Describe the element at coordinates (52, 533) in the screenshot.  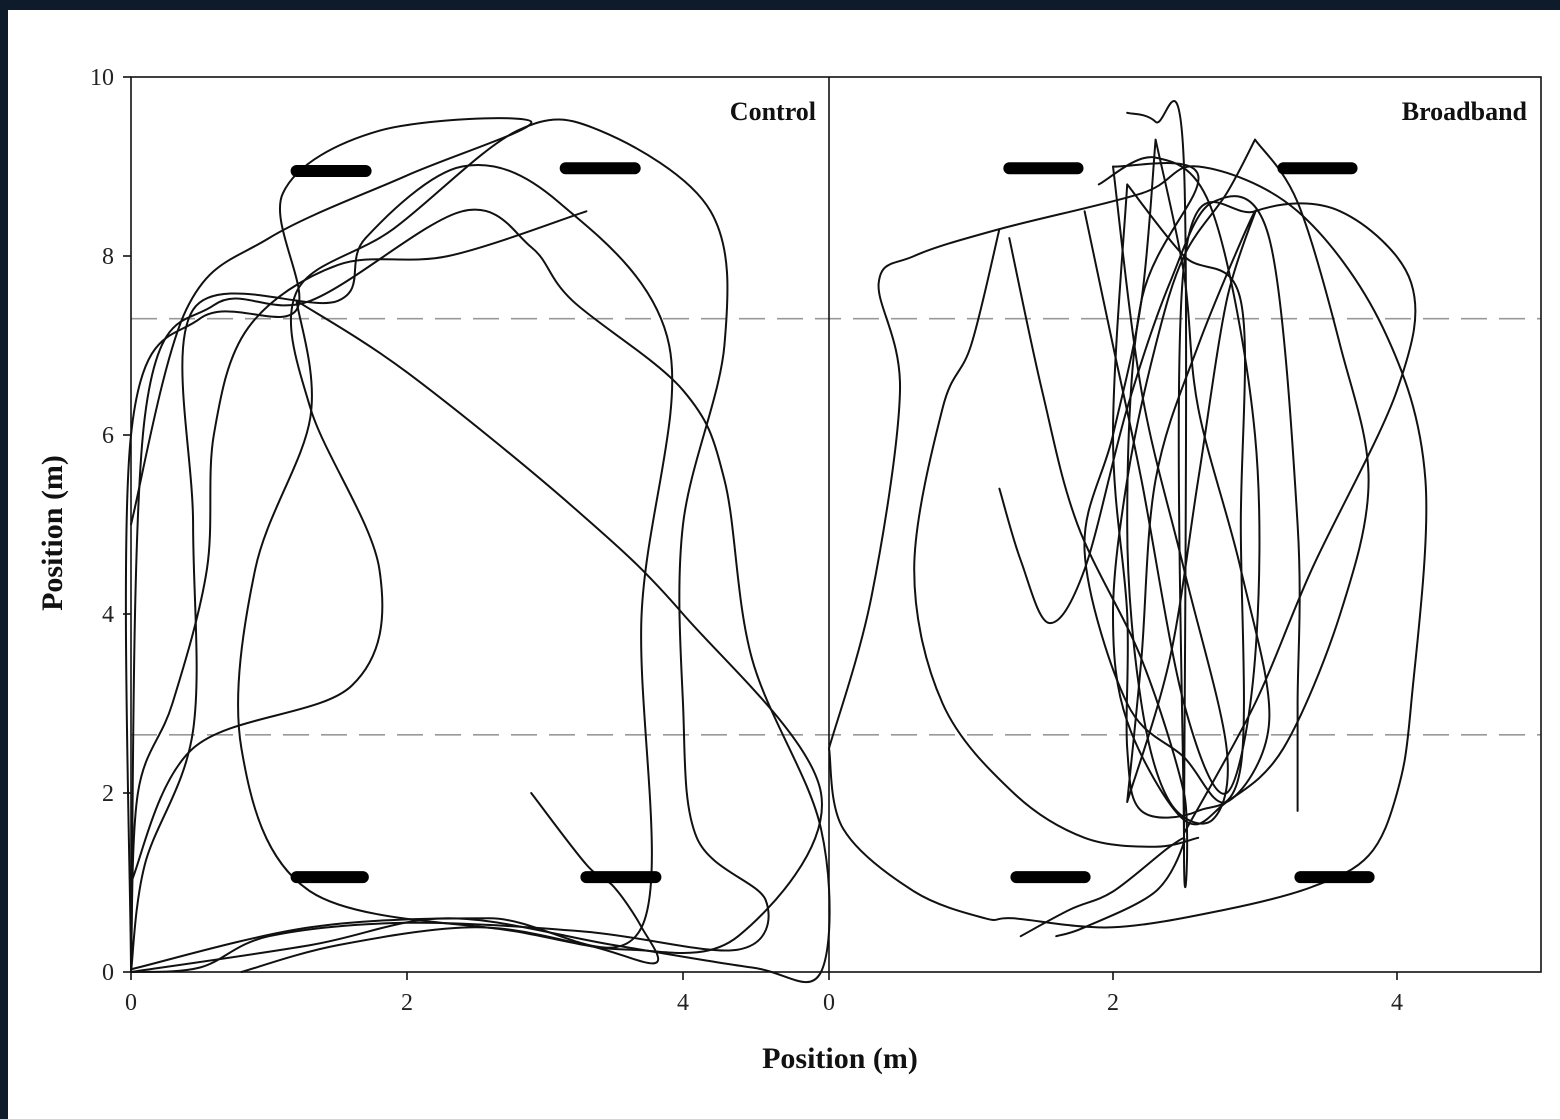
I see `y-axis-title: Position (m)` at that location.